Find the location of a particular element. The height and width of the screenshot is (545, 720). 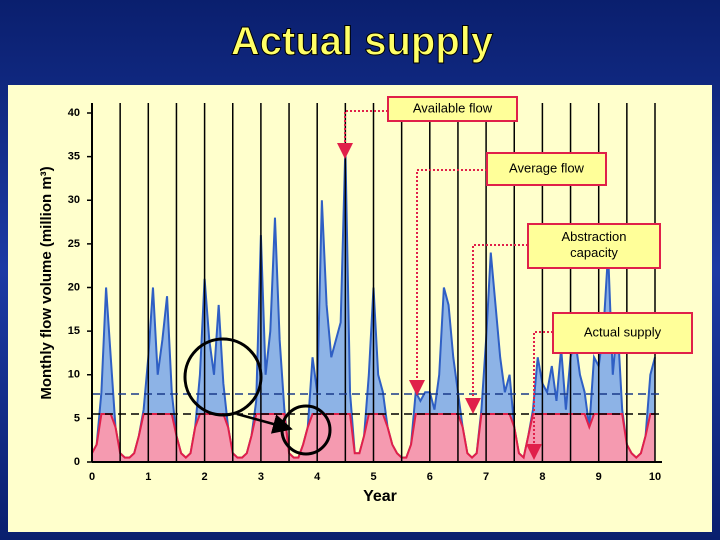

y-tick-label: 5 is located at coordinates (77, 418).